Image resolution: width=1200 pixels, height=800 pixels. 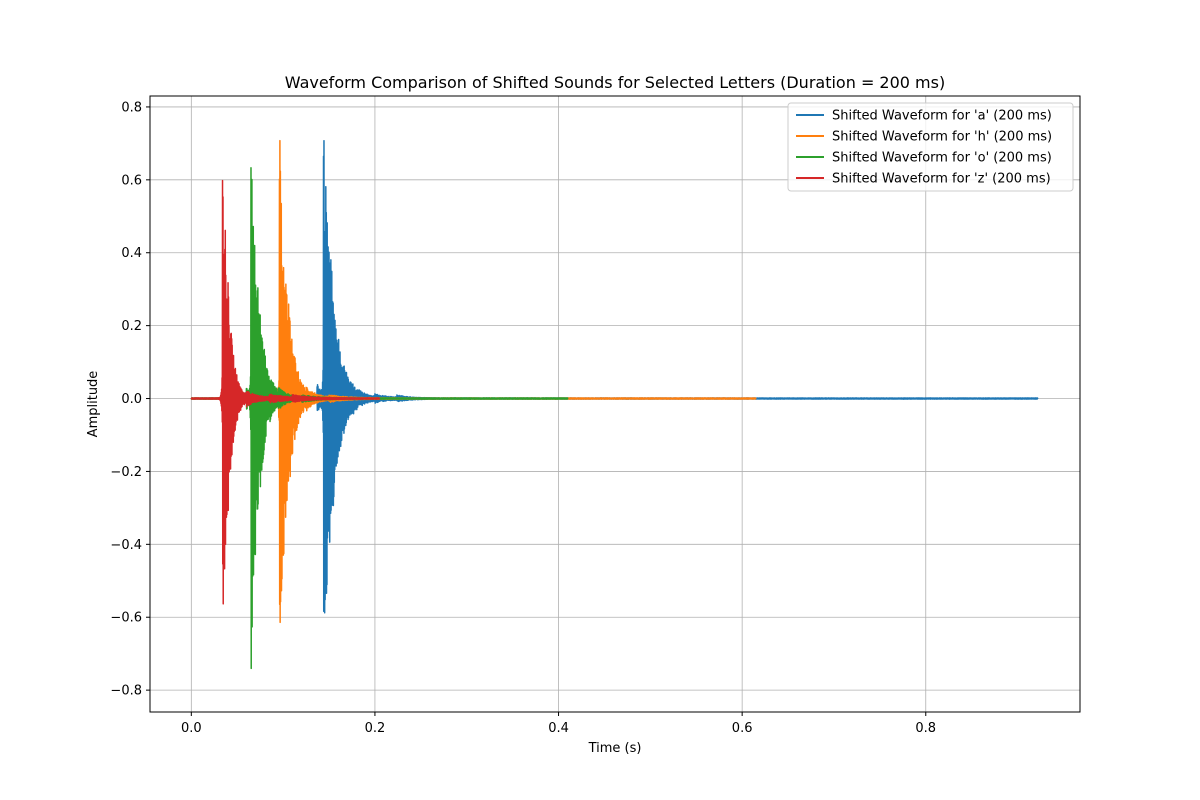 I want to click on legend-entry-0: Shifted Waveform for 'a' (200 ms), so click(x=942, y=116).